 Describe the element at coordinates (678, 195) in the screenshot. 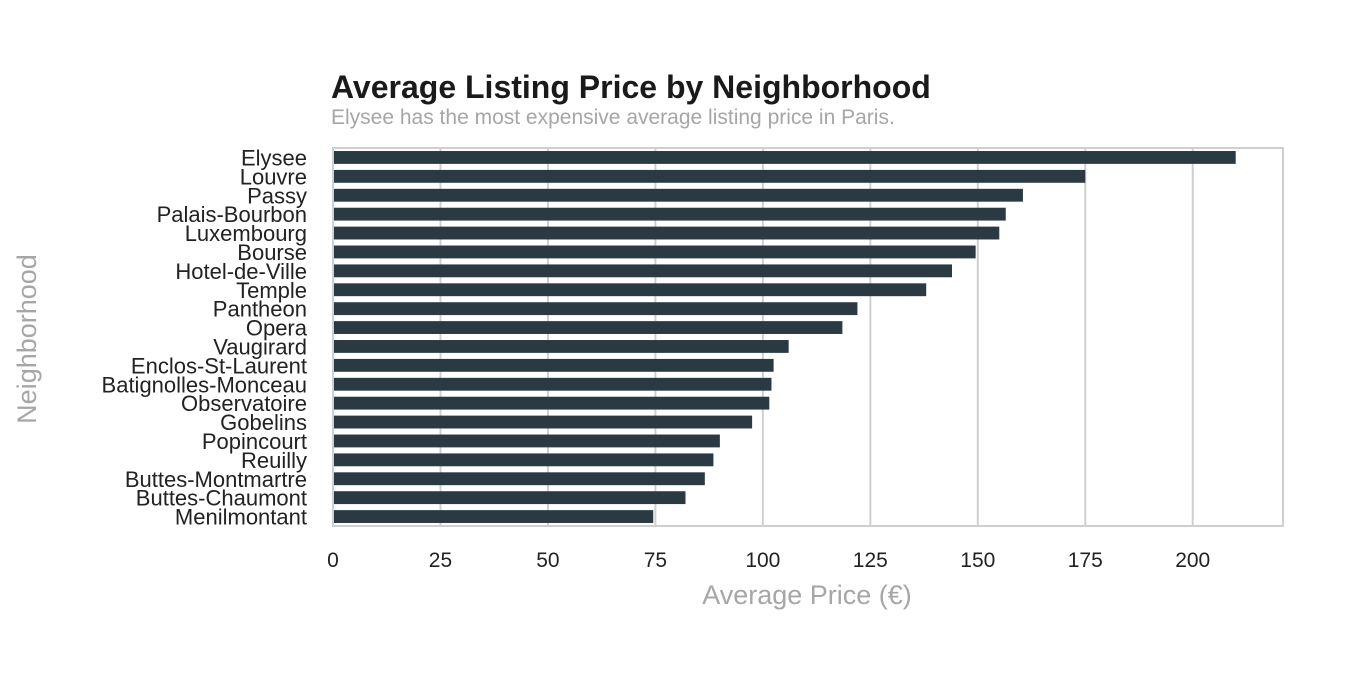

I see `bar-passy` at that location.